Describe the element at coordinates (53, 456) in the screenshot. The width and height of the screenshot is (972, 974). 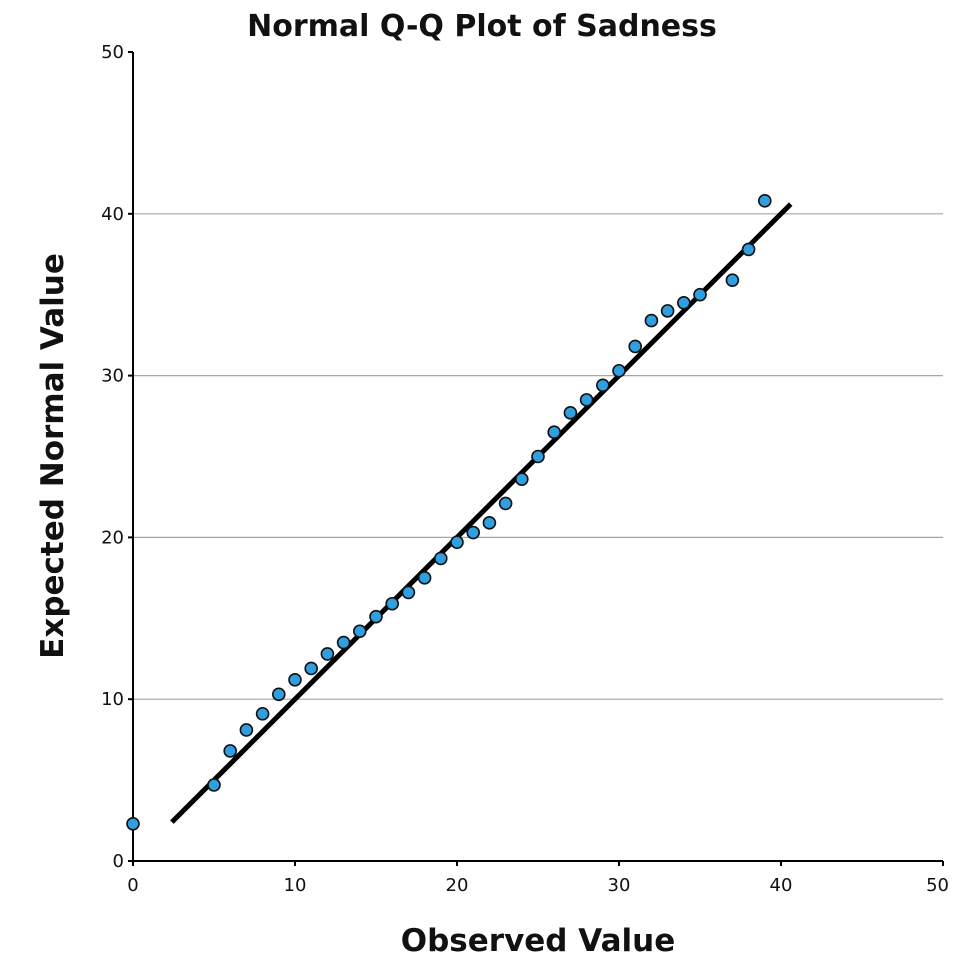
I see `y-axis-title: Expected Normal Value` at that location.